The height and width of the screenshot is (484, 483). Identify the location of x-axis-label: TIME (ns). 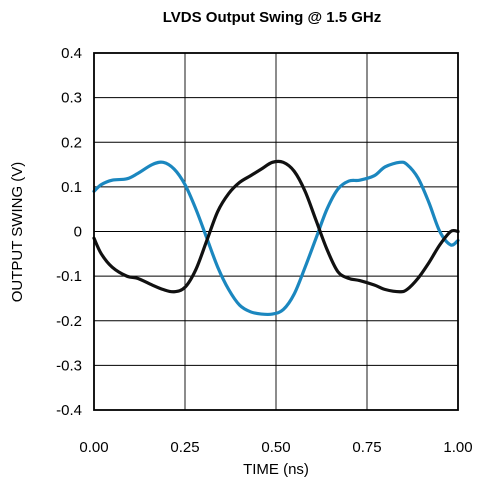
(276, 469).